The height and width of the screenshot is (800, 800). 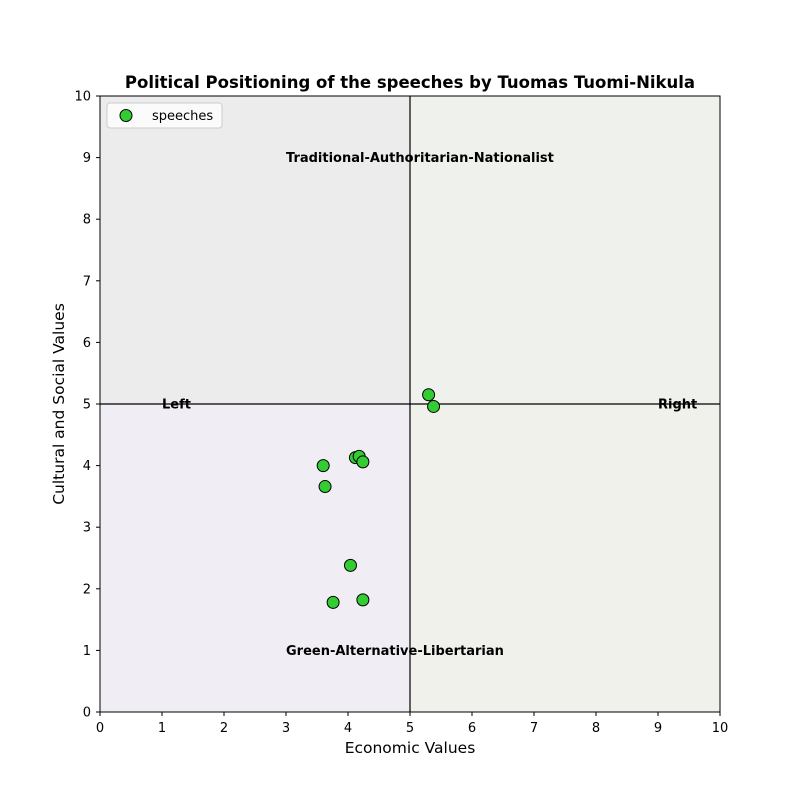 I want to click on y-tick-label-4: 4, so click(x=87, y=466).